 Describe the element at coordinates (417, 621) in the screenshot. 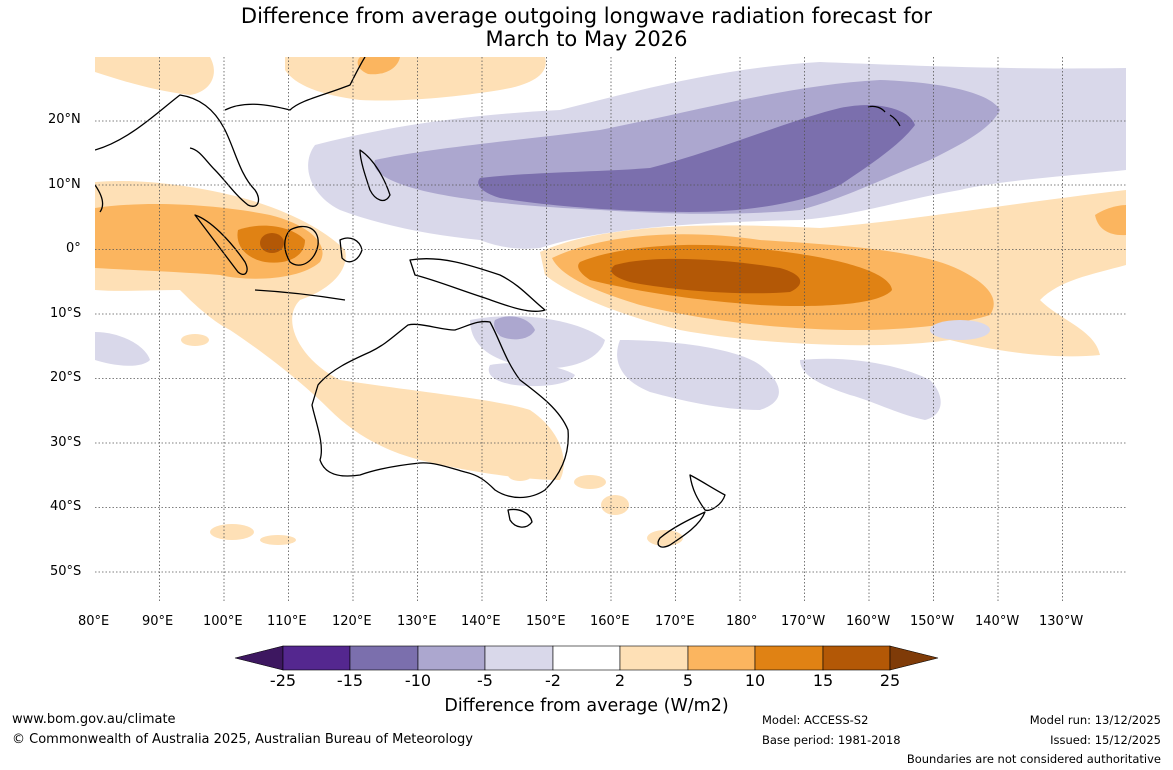

I see `lon-label: 130°E` at that location.